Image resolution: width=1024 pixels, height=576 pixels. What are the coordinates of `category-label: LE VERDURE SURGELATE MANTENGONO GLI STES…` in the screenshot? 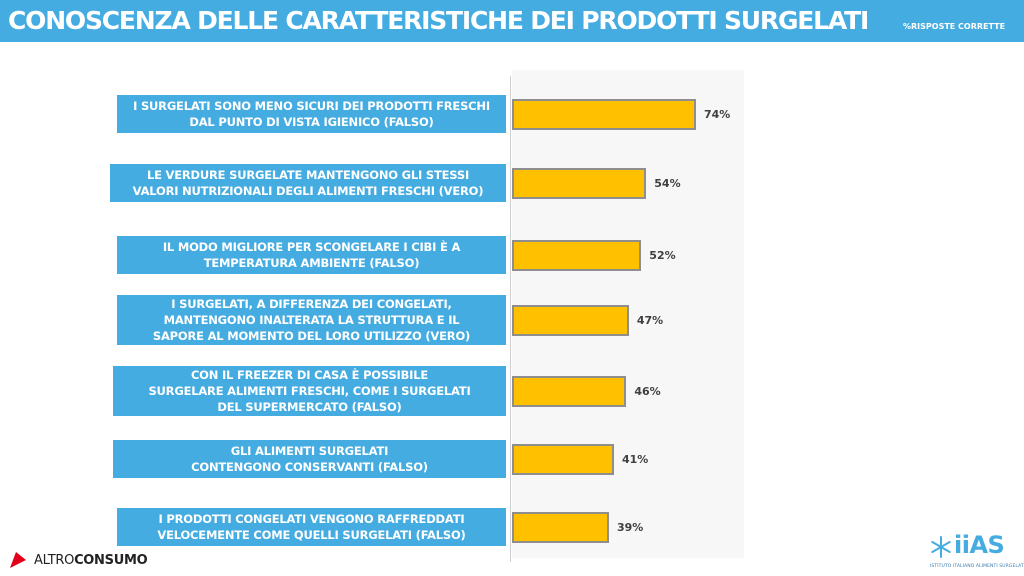 It's located at (308, 183).